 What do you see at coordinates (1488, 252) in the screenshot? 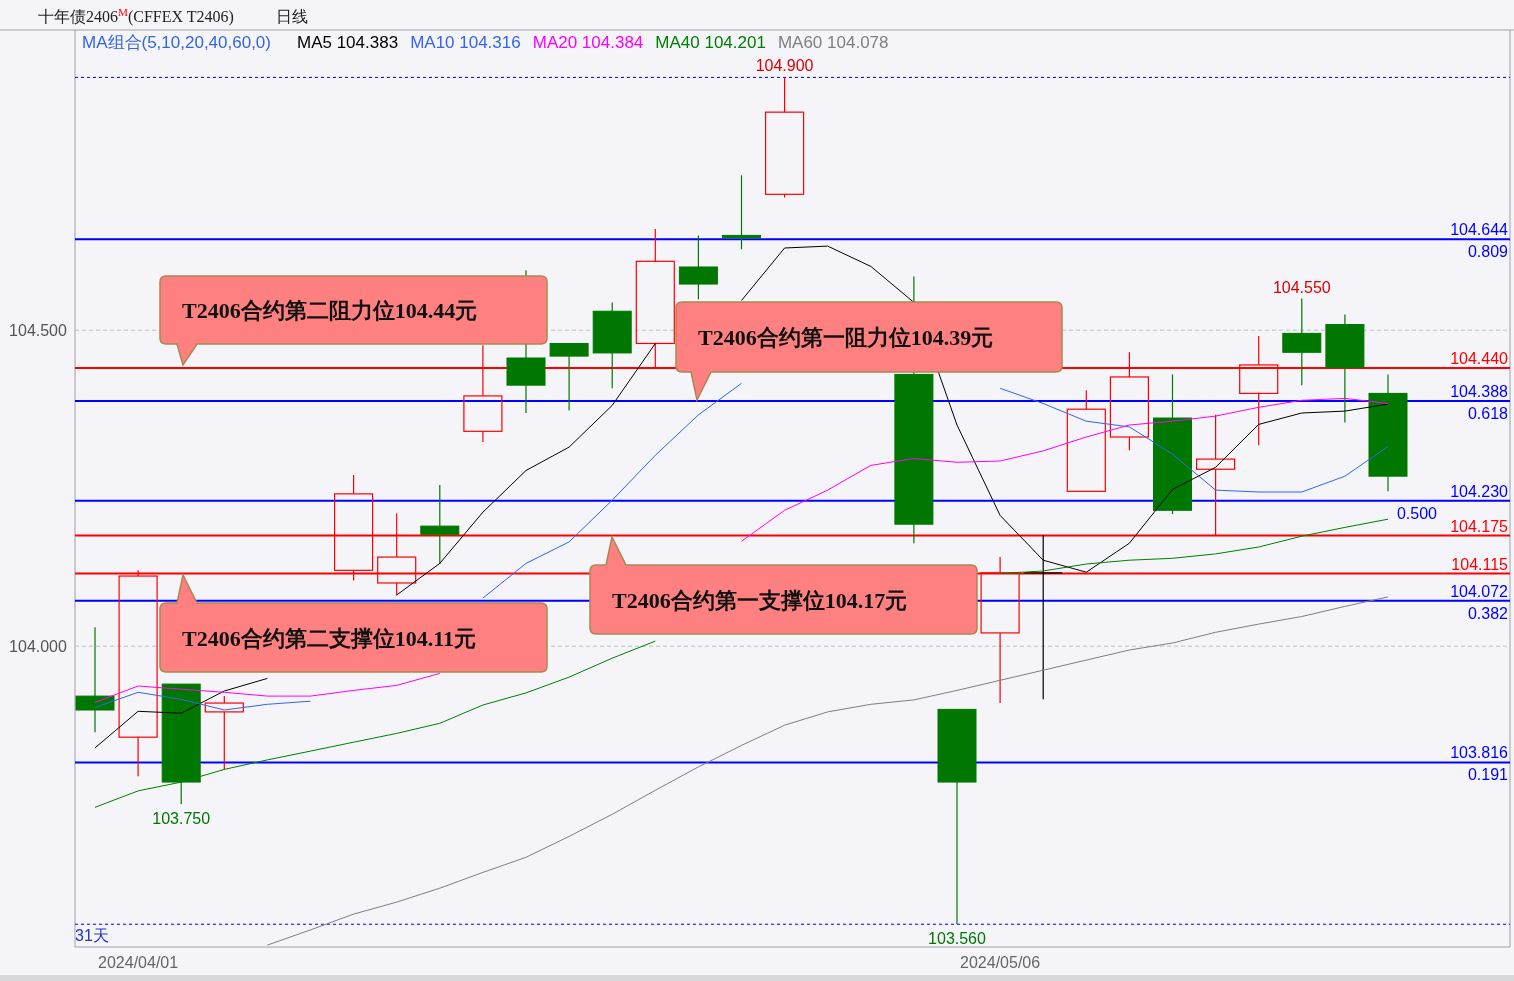
I see `annotation: 0.809` at bounding box center [1488, 252].